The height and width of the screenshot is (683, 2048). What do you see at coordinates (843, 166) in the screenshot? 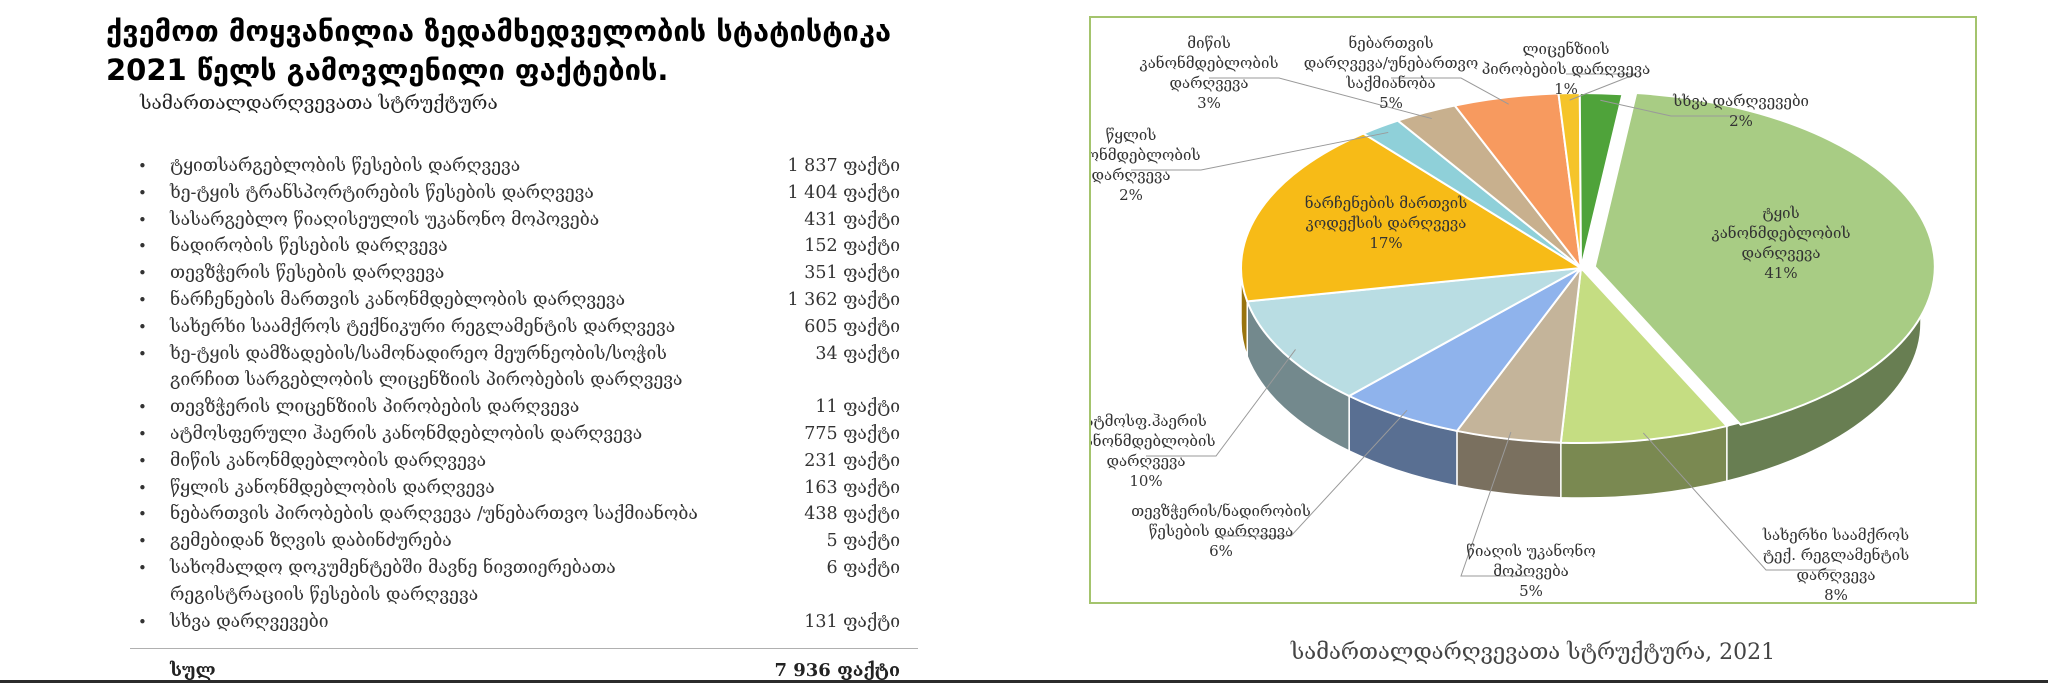
I see `violation-count: 1 837 ფაქტი` at bounding box center [843, 166].